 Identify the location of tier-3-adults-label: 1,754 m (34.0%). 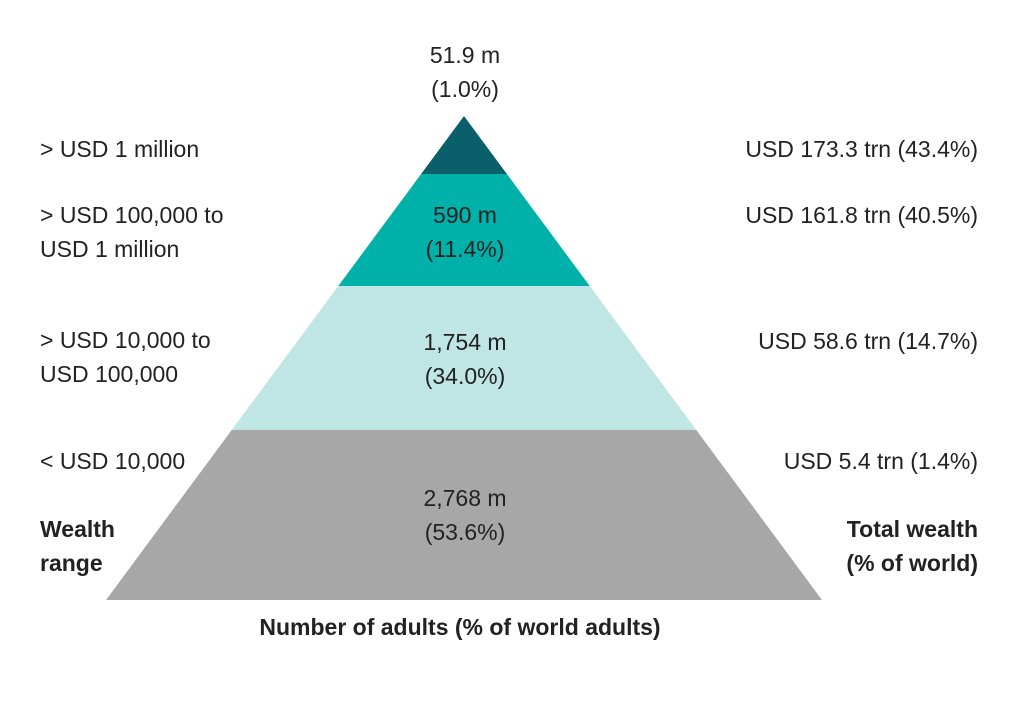
(465, 359).